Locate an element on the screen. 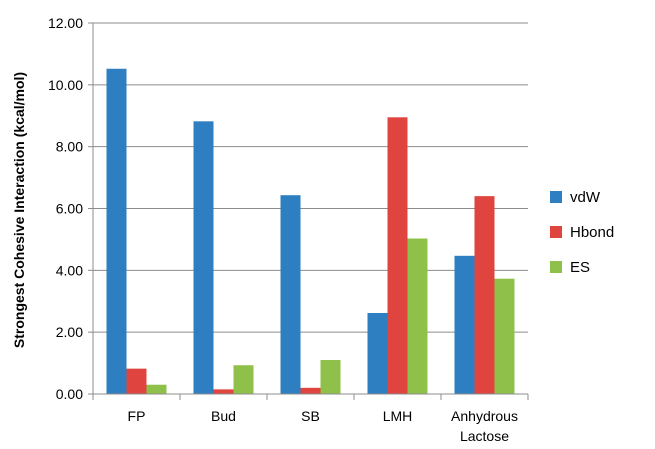 This screenshot has height=449, width=655. x-tick-label-line: FP is located at coordinates (137, 416).